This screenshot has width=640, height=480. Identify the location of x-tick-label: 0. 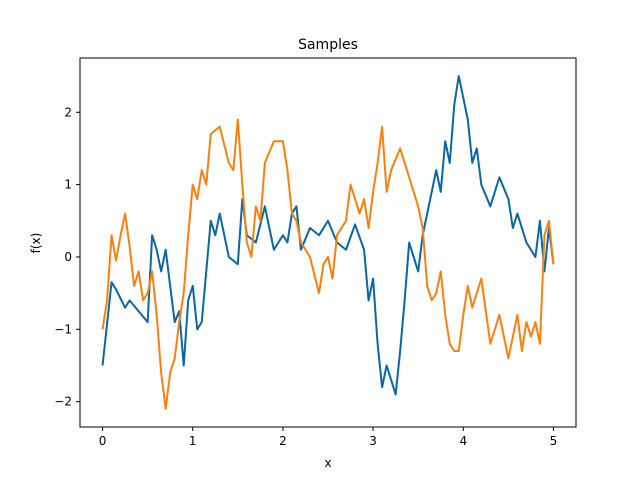
(103, 441).